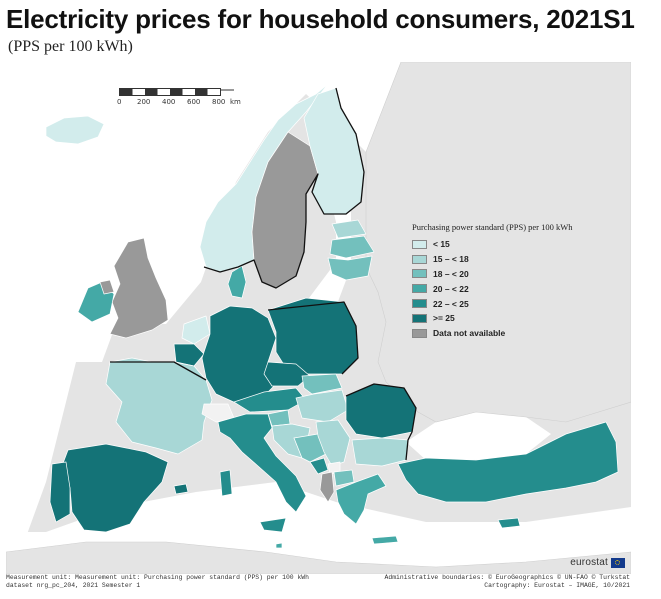 The width and height of the screenshot is (661, 599). Describe the element at coordinates (119, 102) in the screenshot. I see `scale-tick: 0` at that location.